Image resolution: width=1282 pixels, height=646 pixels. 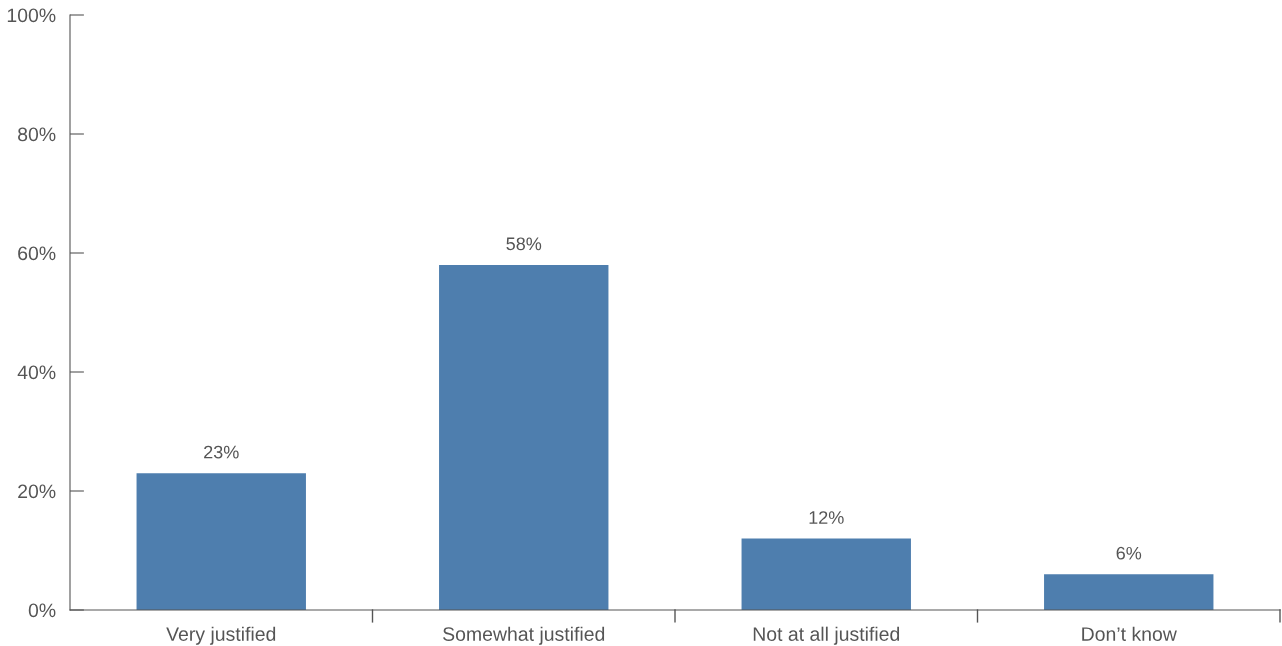 What do you see at coordinates (31, 15) in the screenshot?
I see `y-tick-label: 100%` at bounding box center [31, 15].